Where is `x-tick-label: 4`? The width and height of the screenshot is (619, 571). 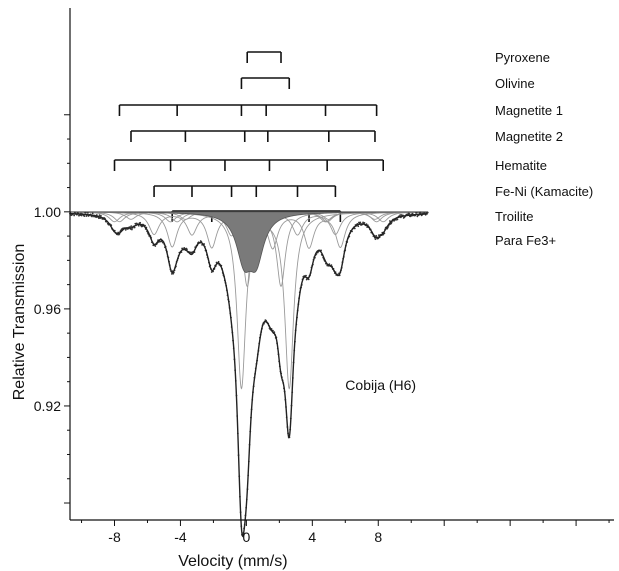
x-tick-label: 4 is located at coordinates (312, 537).